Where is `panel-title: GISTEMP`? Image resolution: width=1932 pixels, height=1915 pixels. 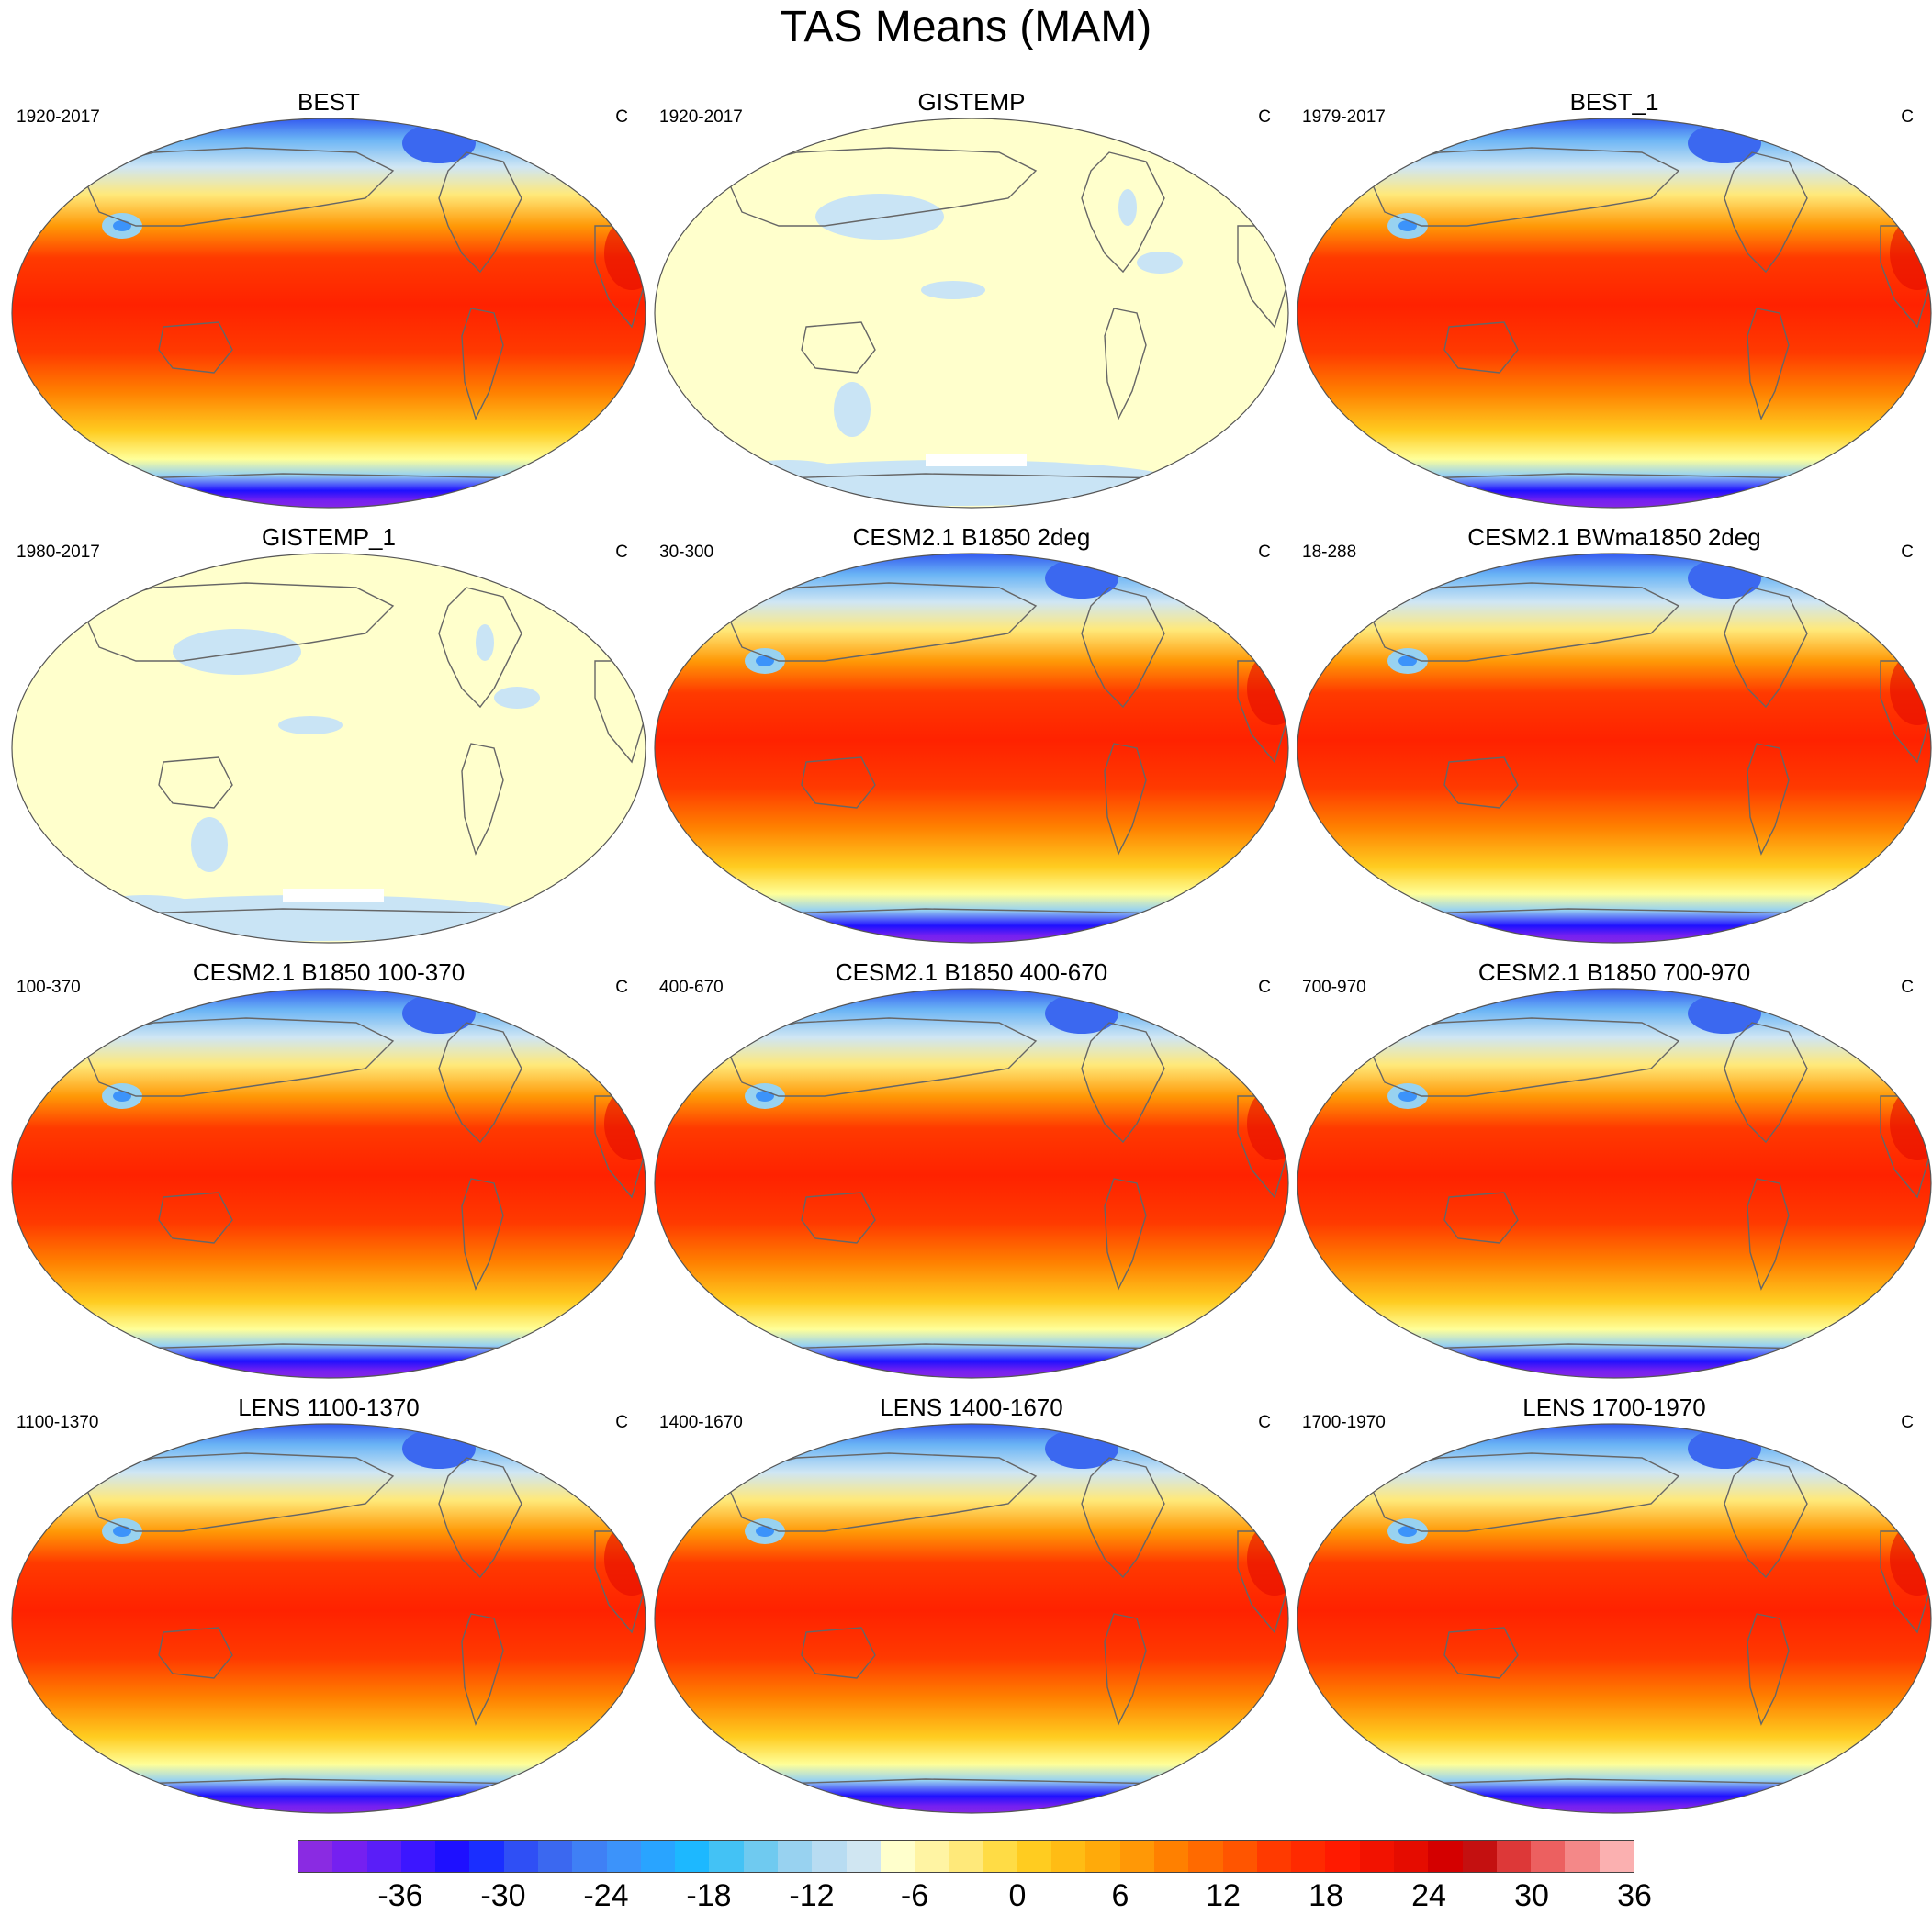 panel-title: GISTEMP is located at coordinates (971, 102).